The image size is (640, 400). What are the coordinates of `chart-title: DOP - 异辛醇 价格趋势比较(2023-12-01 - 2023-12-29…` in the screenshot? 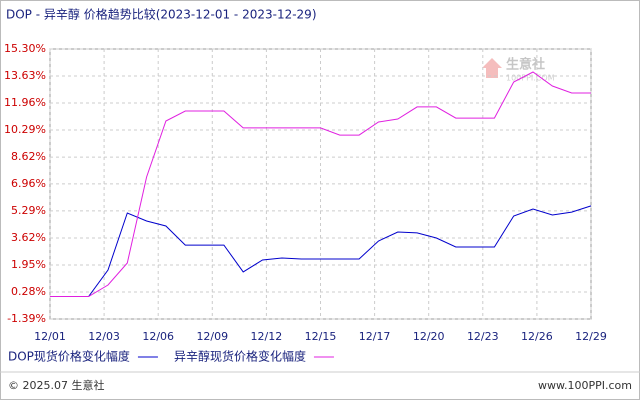 It's located at (161, 14).